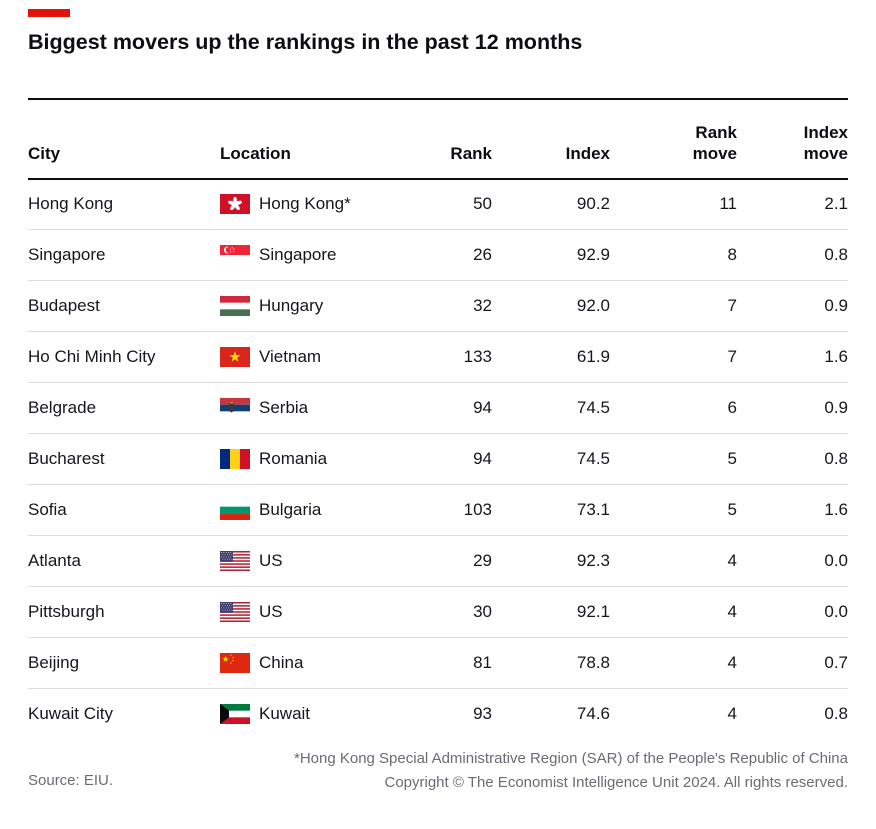 The width and height of the screenshot is (876, 829). I want to click on index-cell: 78.8, so click(551, 663).